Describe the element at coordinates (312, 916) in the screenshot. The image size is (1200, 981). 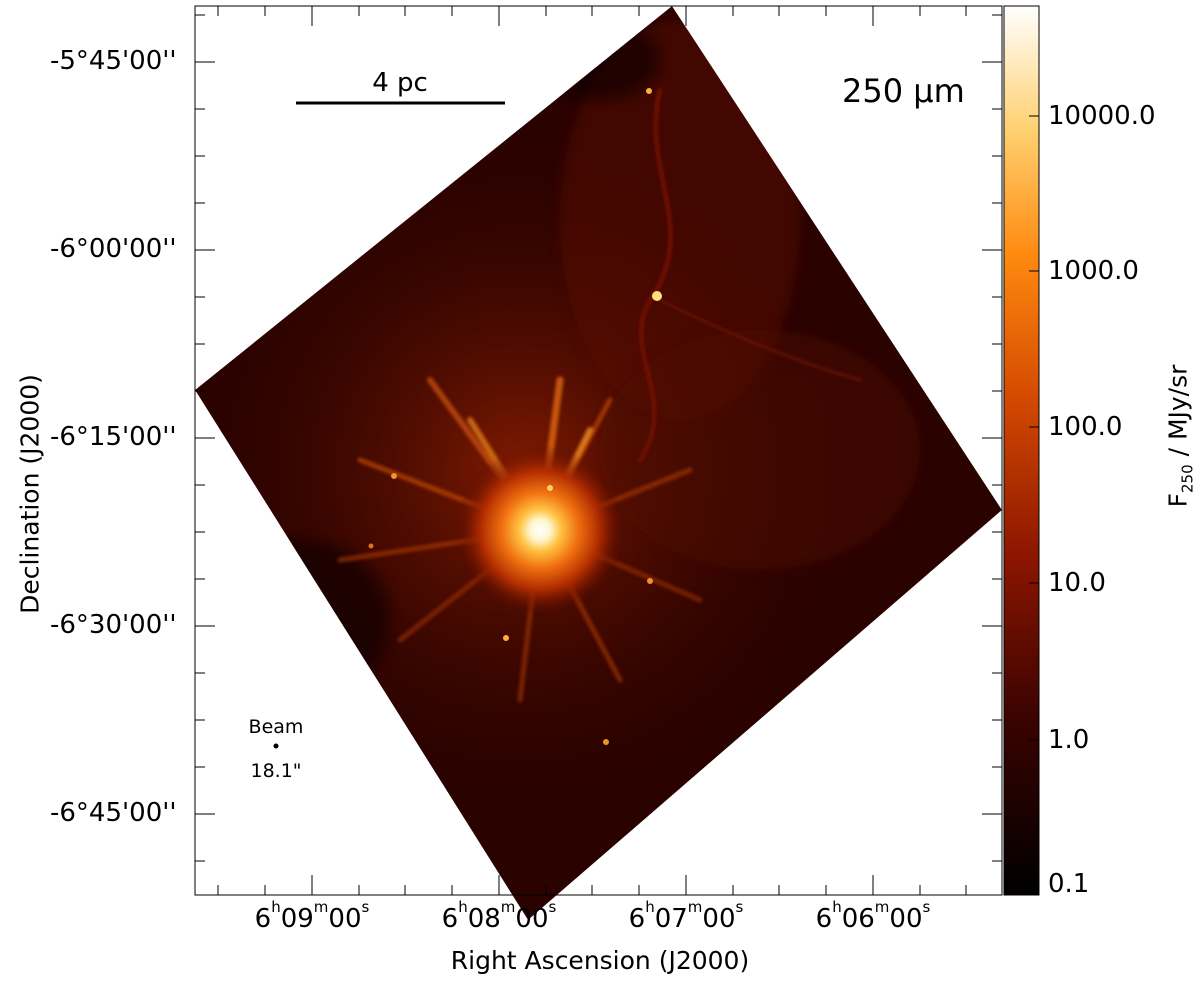
I see `ra-tick-label: 6h09m00s` at that location.